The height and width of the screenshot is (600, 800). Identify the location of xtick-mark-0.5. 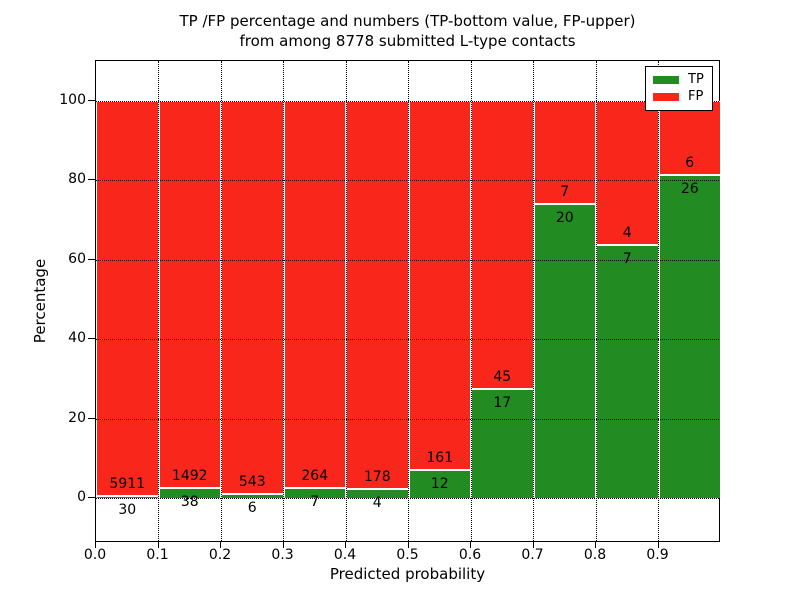
(408, 545).